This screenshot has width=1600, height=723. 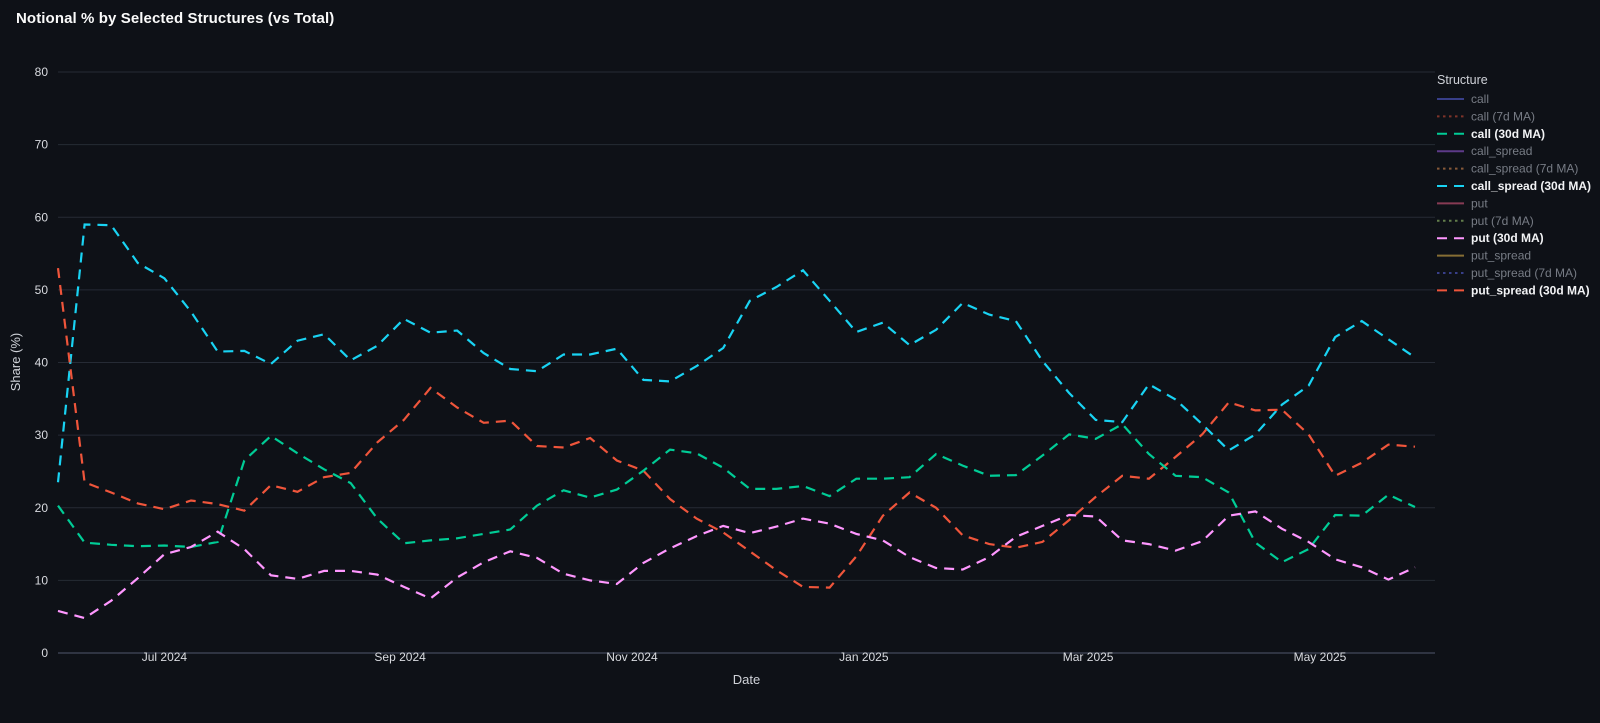 I want to click on y-tick-label: 60, so click(x=42, y=217).